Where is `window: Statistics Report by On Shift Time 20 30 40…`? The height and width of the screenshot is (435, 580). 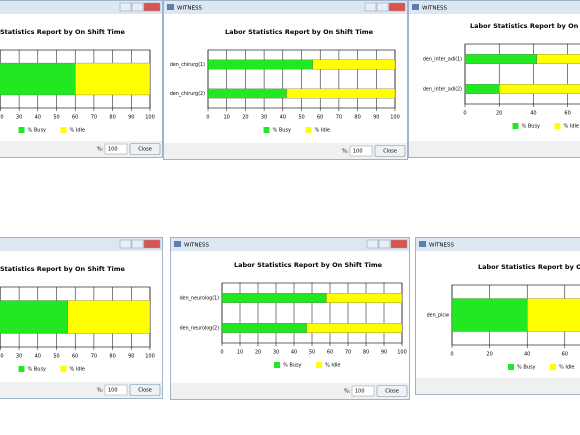
window: Statistics Report by On Shift Time 20 30 40… is located at coordinates (81, 79).